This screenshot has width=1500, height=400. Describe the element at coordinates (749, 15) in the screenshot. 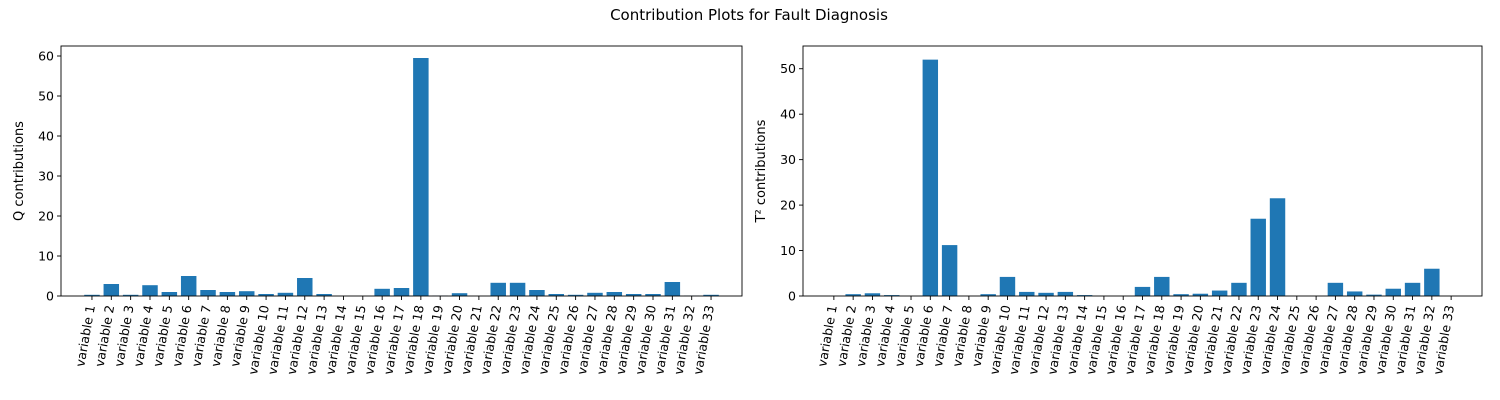

I see `figure-title: Contribution Plots for Fault Diagnosis` at that location.